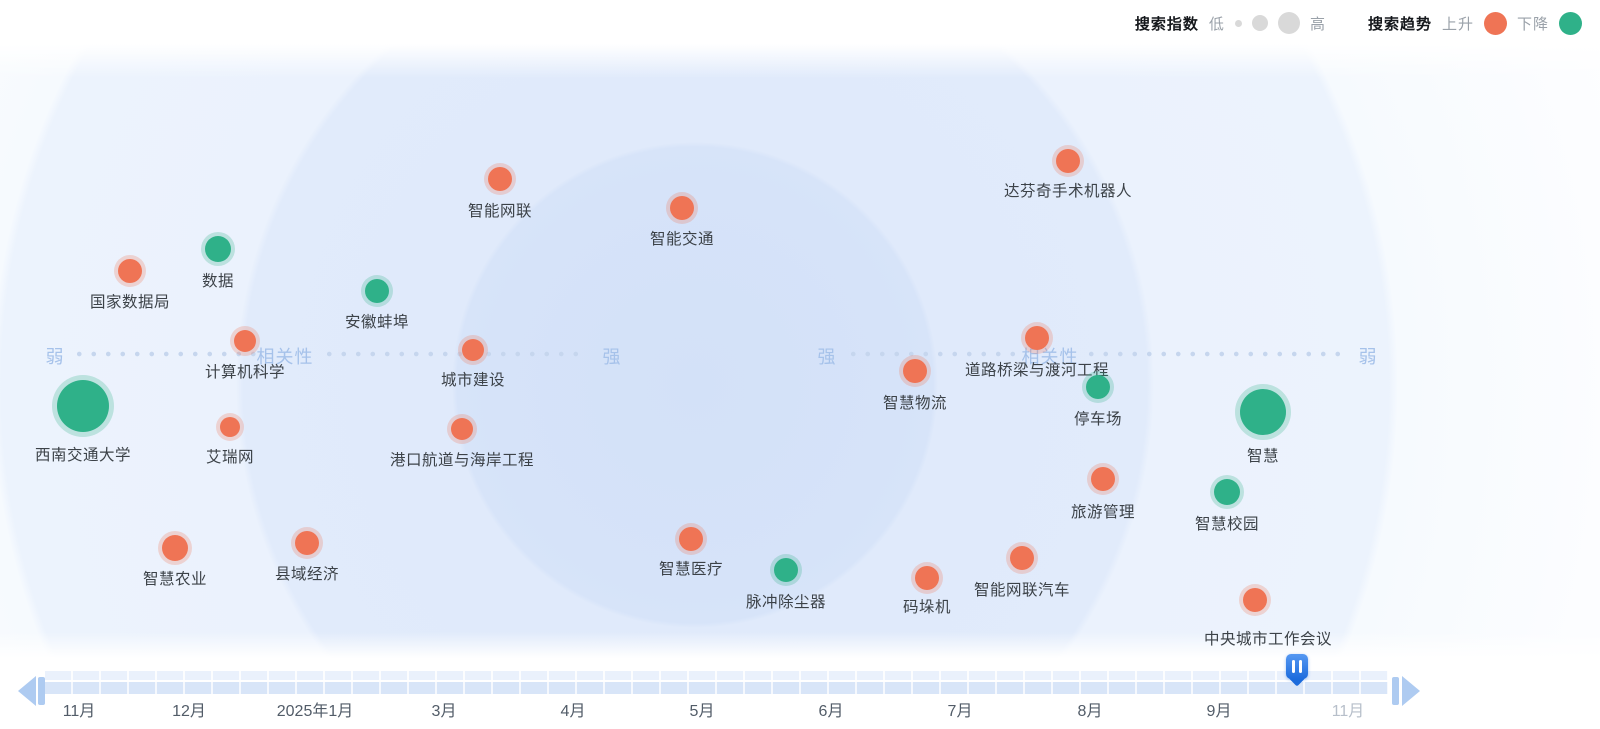 This screenshot has width=1600, height=729. What do you see at coordinates (1395, 691) in the screenshot?
I see `right-bar-icon` at bounding box center [1395, 691].